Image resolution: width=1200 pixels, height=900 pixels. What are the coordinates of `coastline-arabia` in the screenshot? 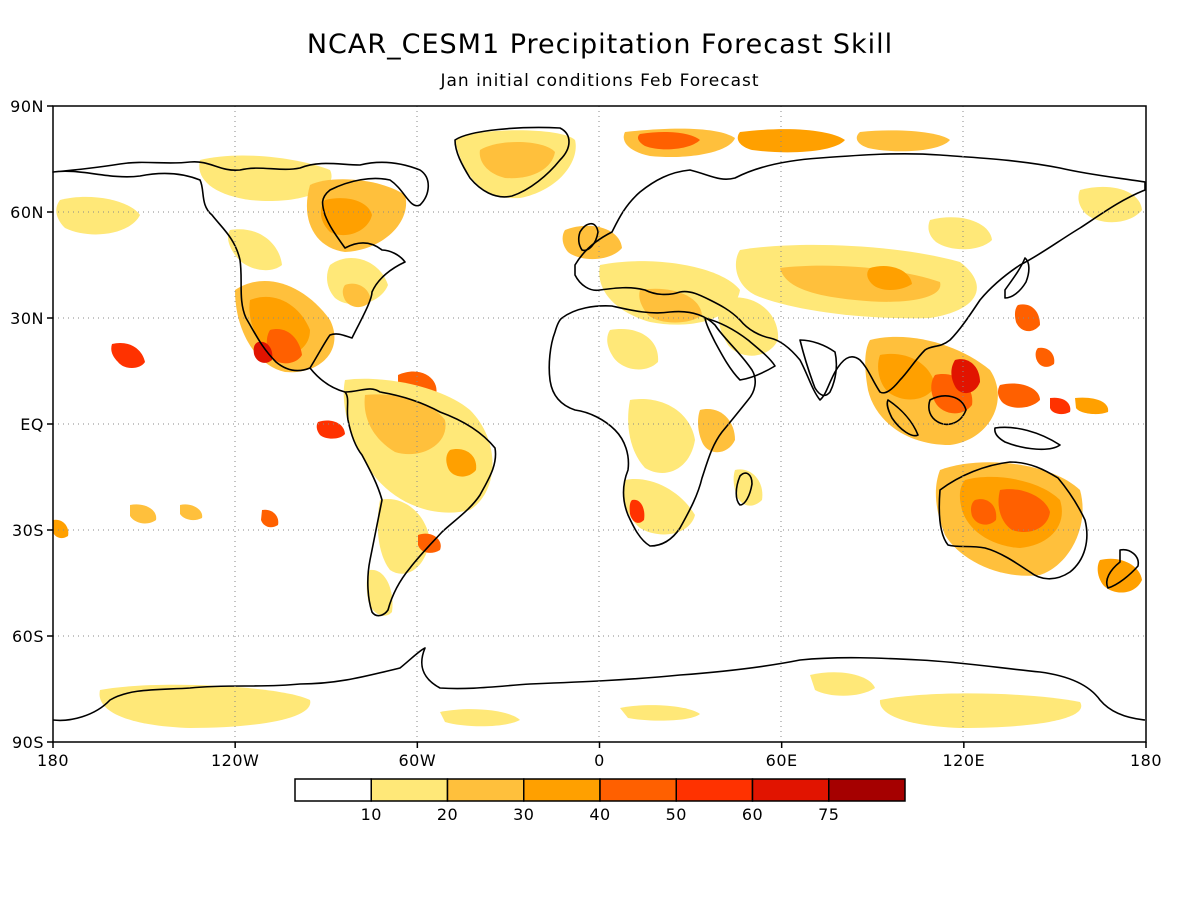 It's located at (740, 349).